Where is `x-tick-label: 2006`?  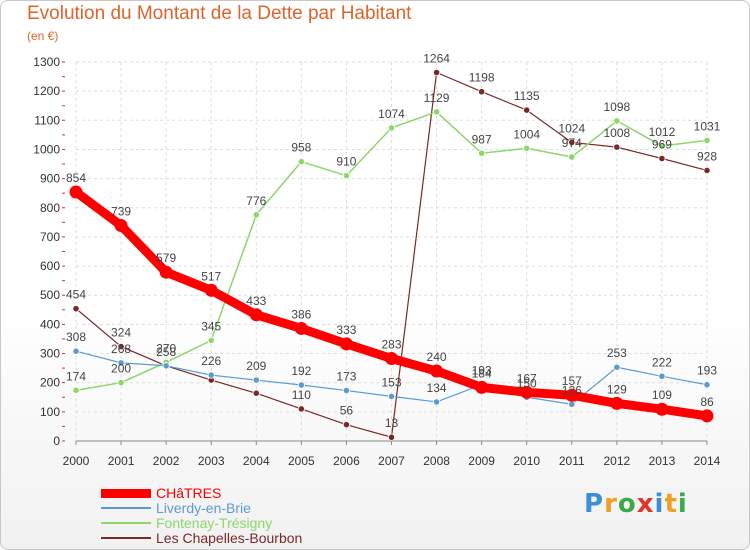 x-tick-label: 2006 is located at coordinates (346, 461).